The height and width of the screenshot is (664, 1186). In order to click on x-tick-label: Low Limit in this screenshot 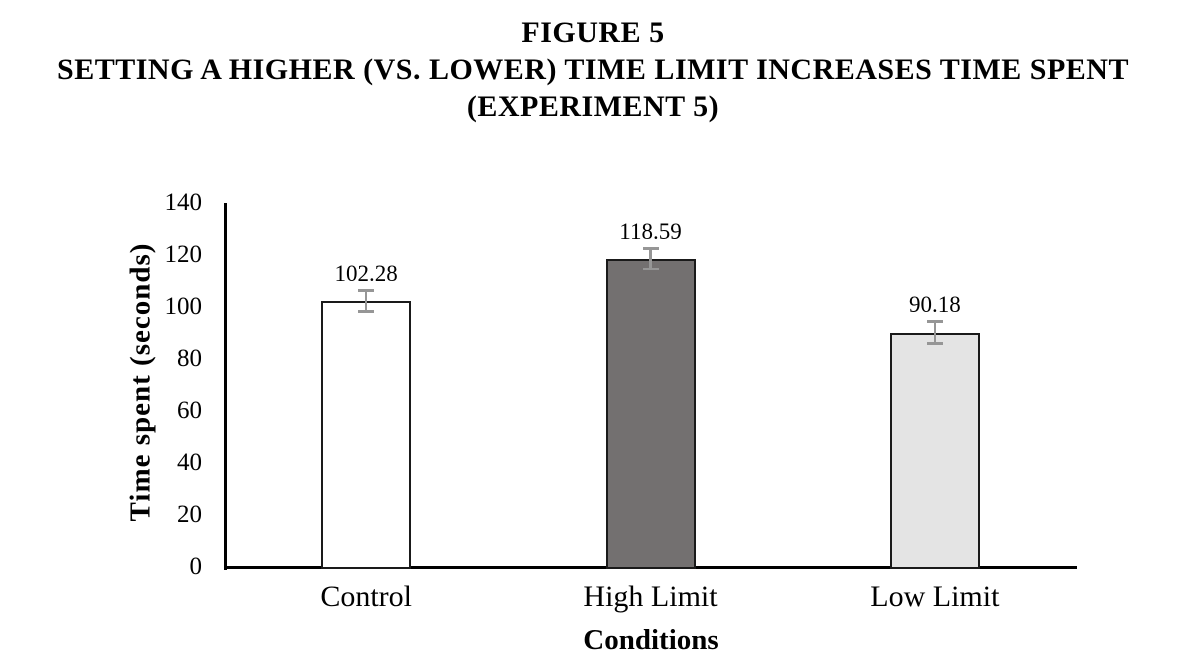, I will do `click(935, 596)`.